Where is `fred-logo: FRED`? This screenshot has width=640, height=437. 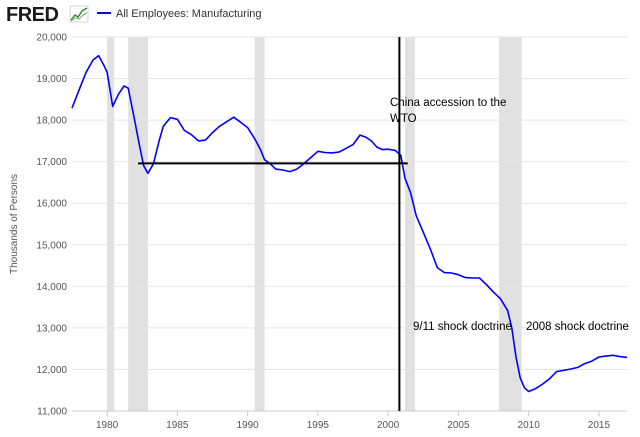 fred-logo: FRED is located at coordinates (47, 15).